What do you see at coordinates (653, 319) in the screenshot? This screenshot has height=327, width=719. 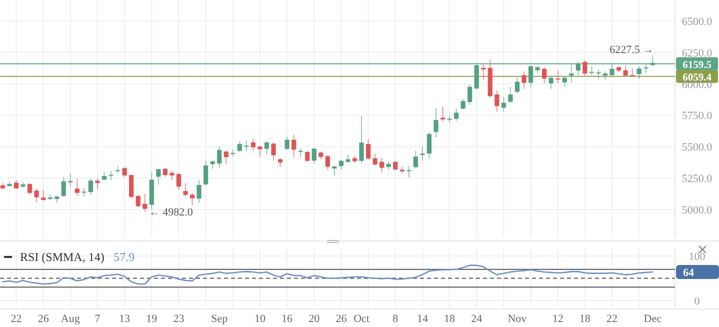 I see `x-tick-label: Dec` at bounding box center [653, 319].